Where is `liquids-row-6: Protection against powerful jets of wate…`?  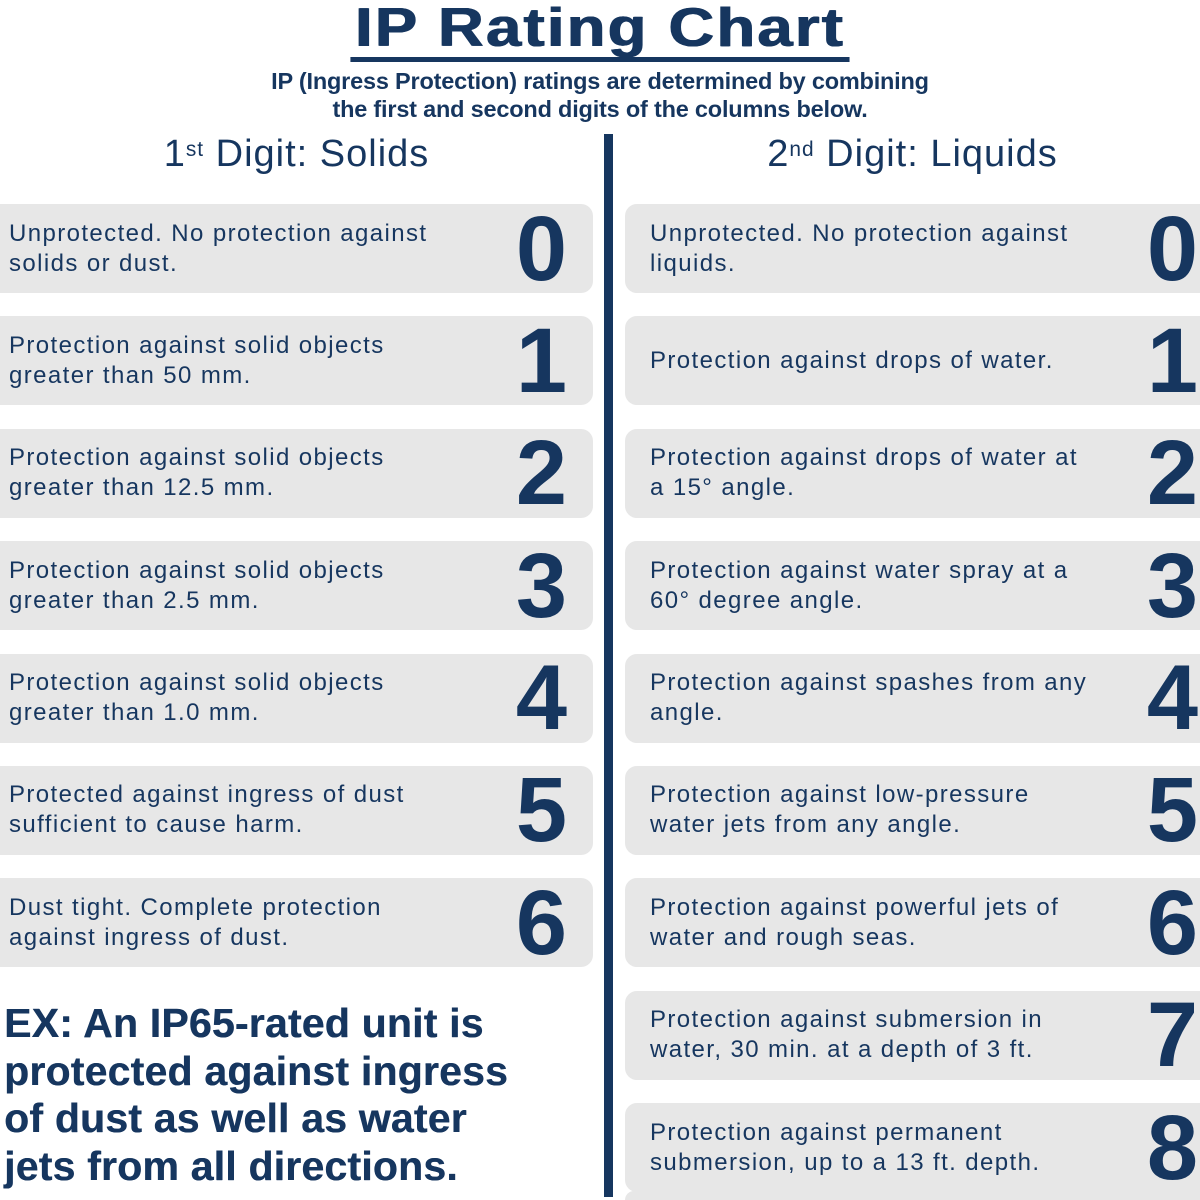
liquids-row-6: Protection against powerful jets of wate… is located at coordinates (912, 922).